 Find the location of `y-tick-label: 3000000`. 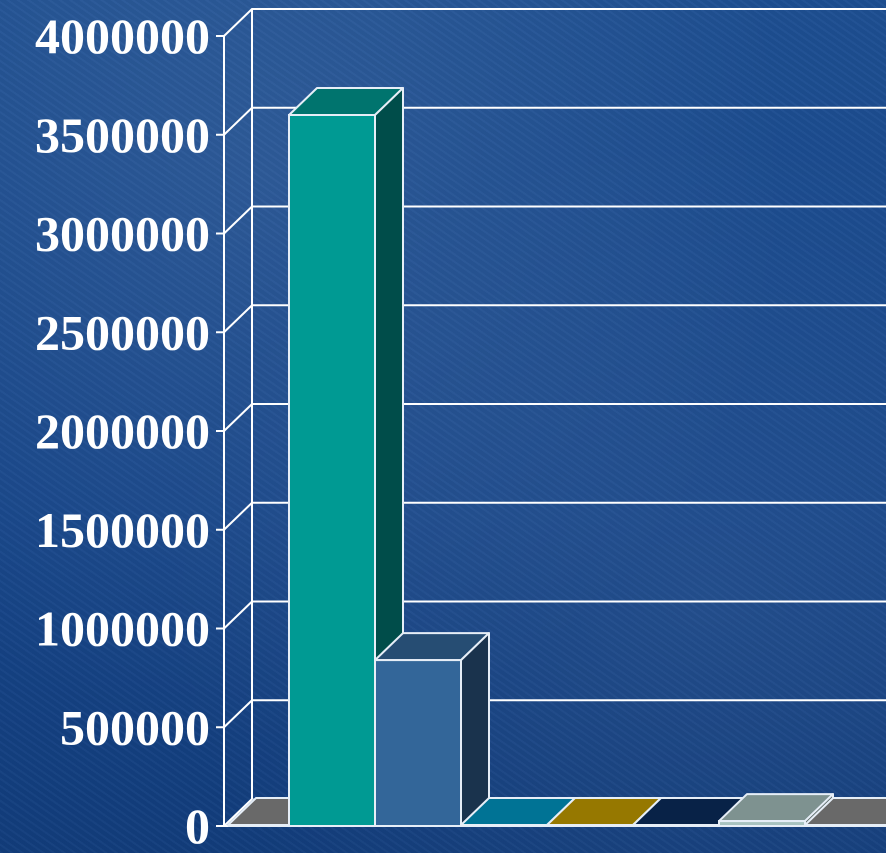

y-tick-label: 3000000 is located at coordinates (122, 234).